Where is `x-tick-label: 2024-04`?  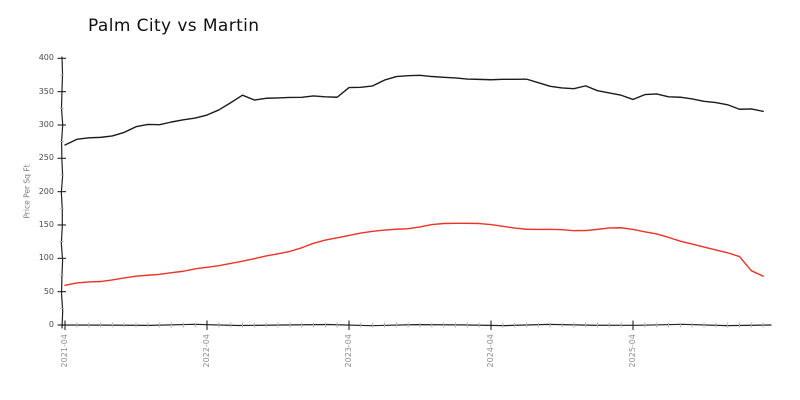 x-tick-label: 2024-04 is located at coordinates (490, 351).